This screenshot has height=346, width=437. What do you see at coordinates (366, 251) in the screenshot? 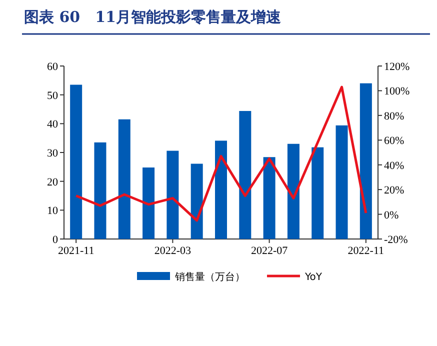
I see `x-tick-label: 2022-11` at bounding box center [366, 251].